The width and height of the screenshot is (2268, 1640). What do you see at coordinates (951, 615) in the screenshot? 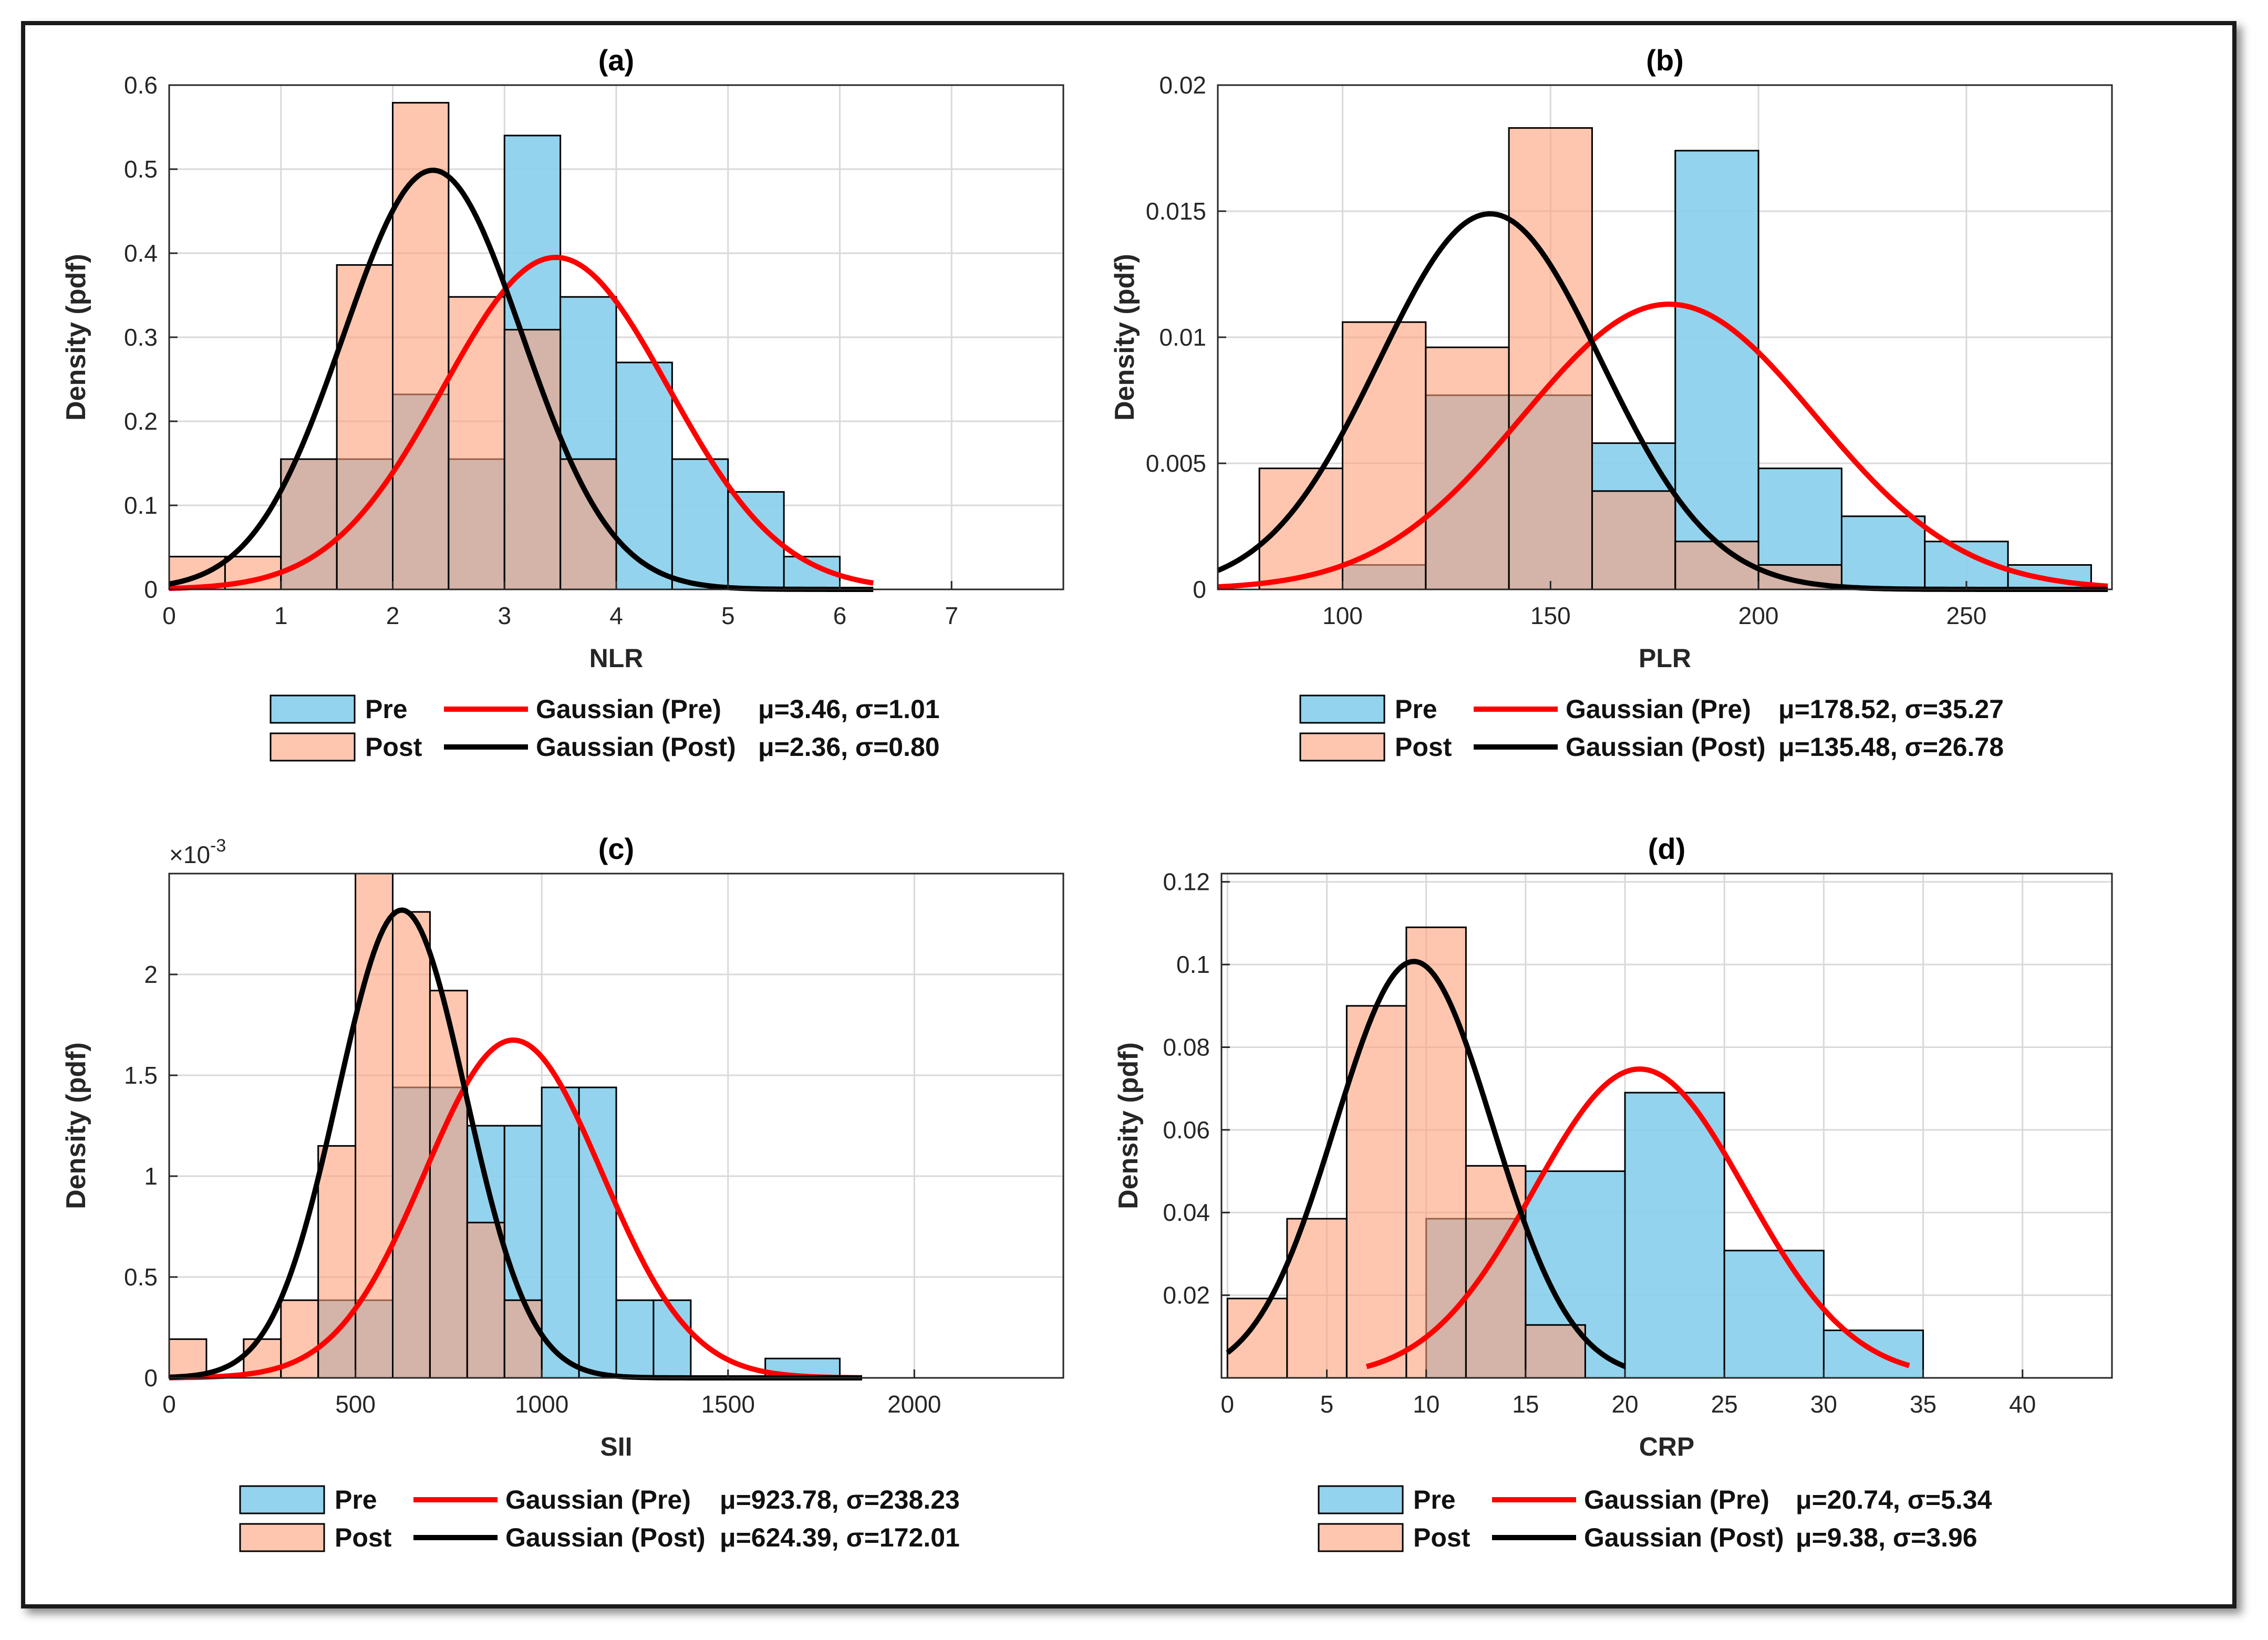
I see `x-tick-label: 7` at bounding box center [951, 615].